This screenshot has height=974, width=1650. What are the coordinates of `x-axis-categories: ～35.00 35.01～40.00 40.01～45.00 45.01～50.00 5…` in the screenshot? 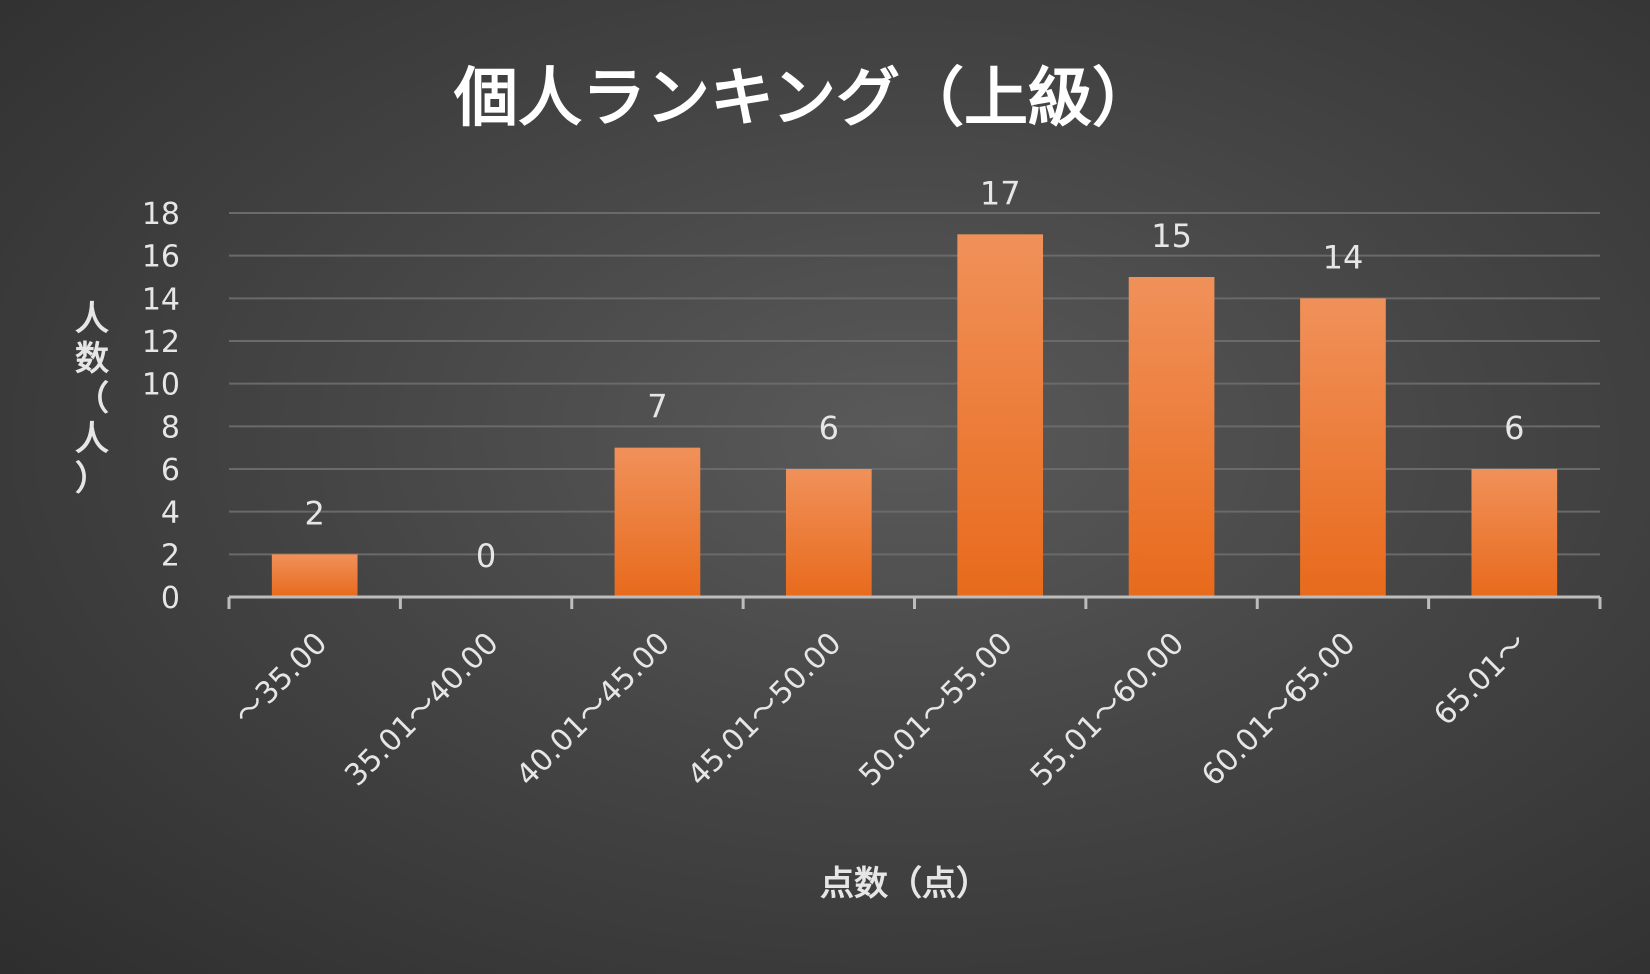 It's located at (881, 709).